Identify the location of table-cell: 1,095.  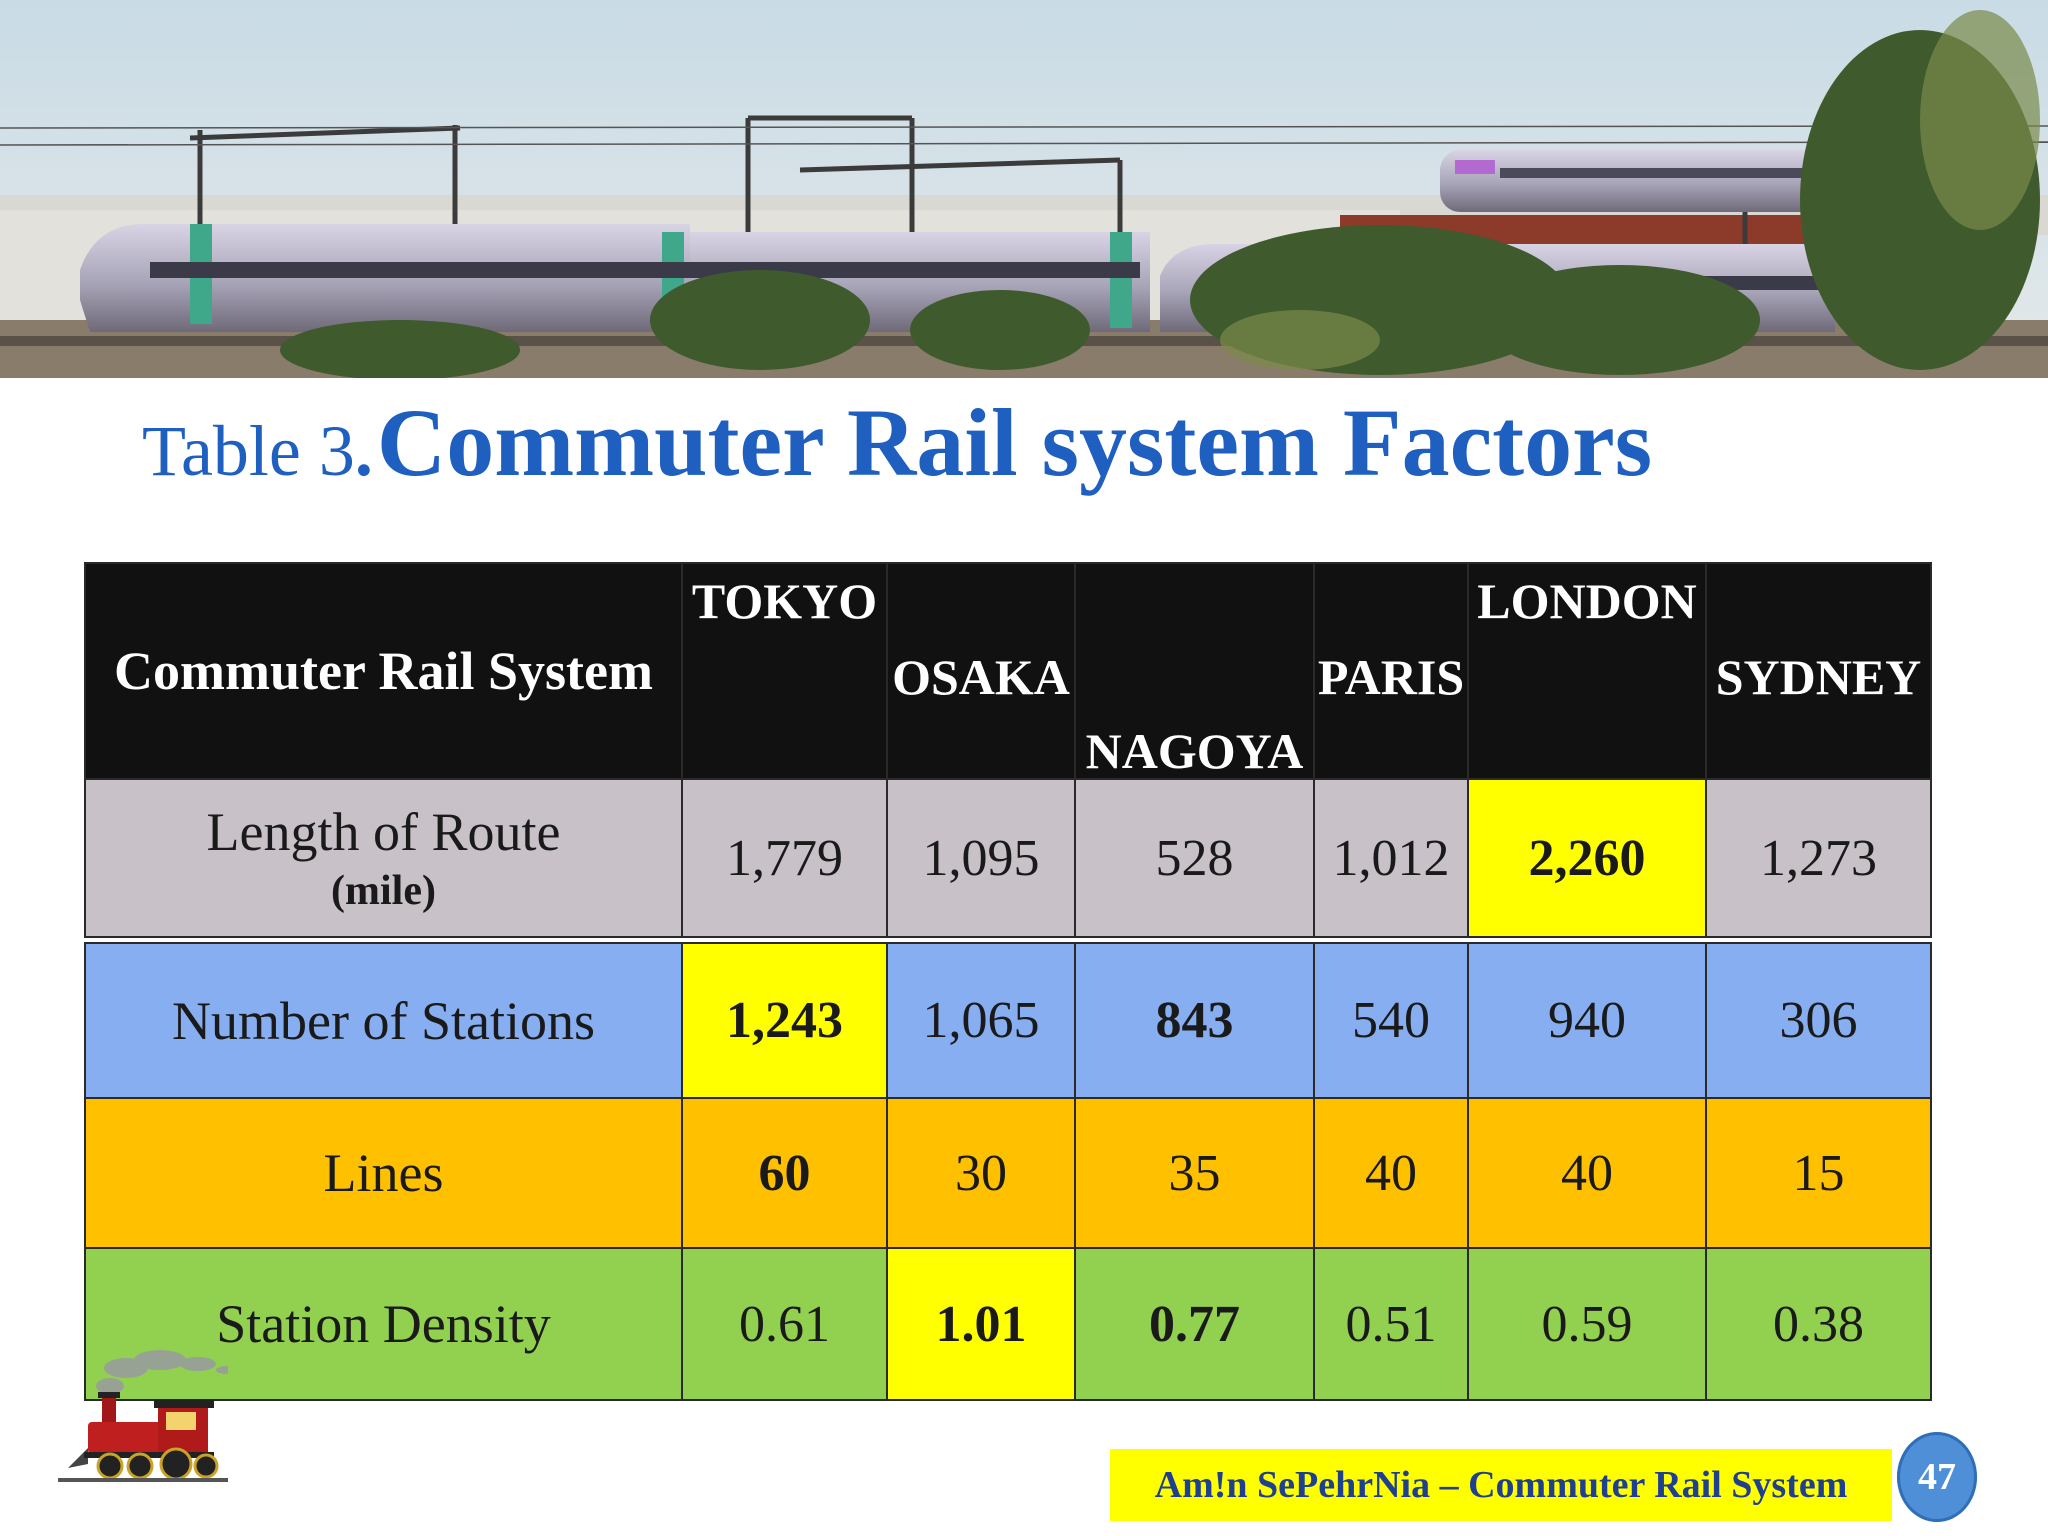
(981, 858).